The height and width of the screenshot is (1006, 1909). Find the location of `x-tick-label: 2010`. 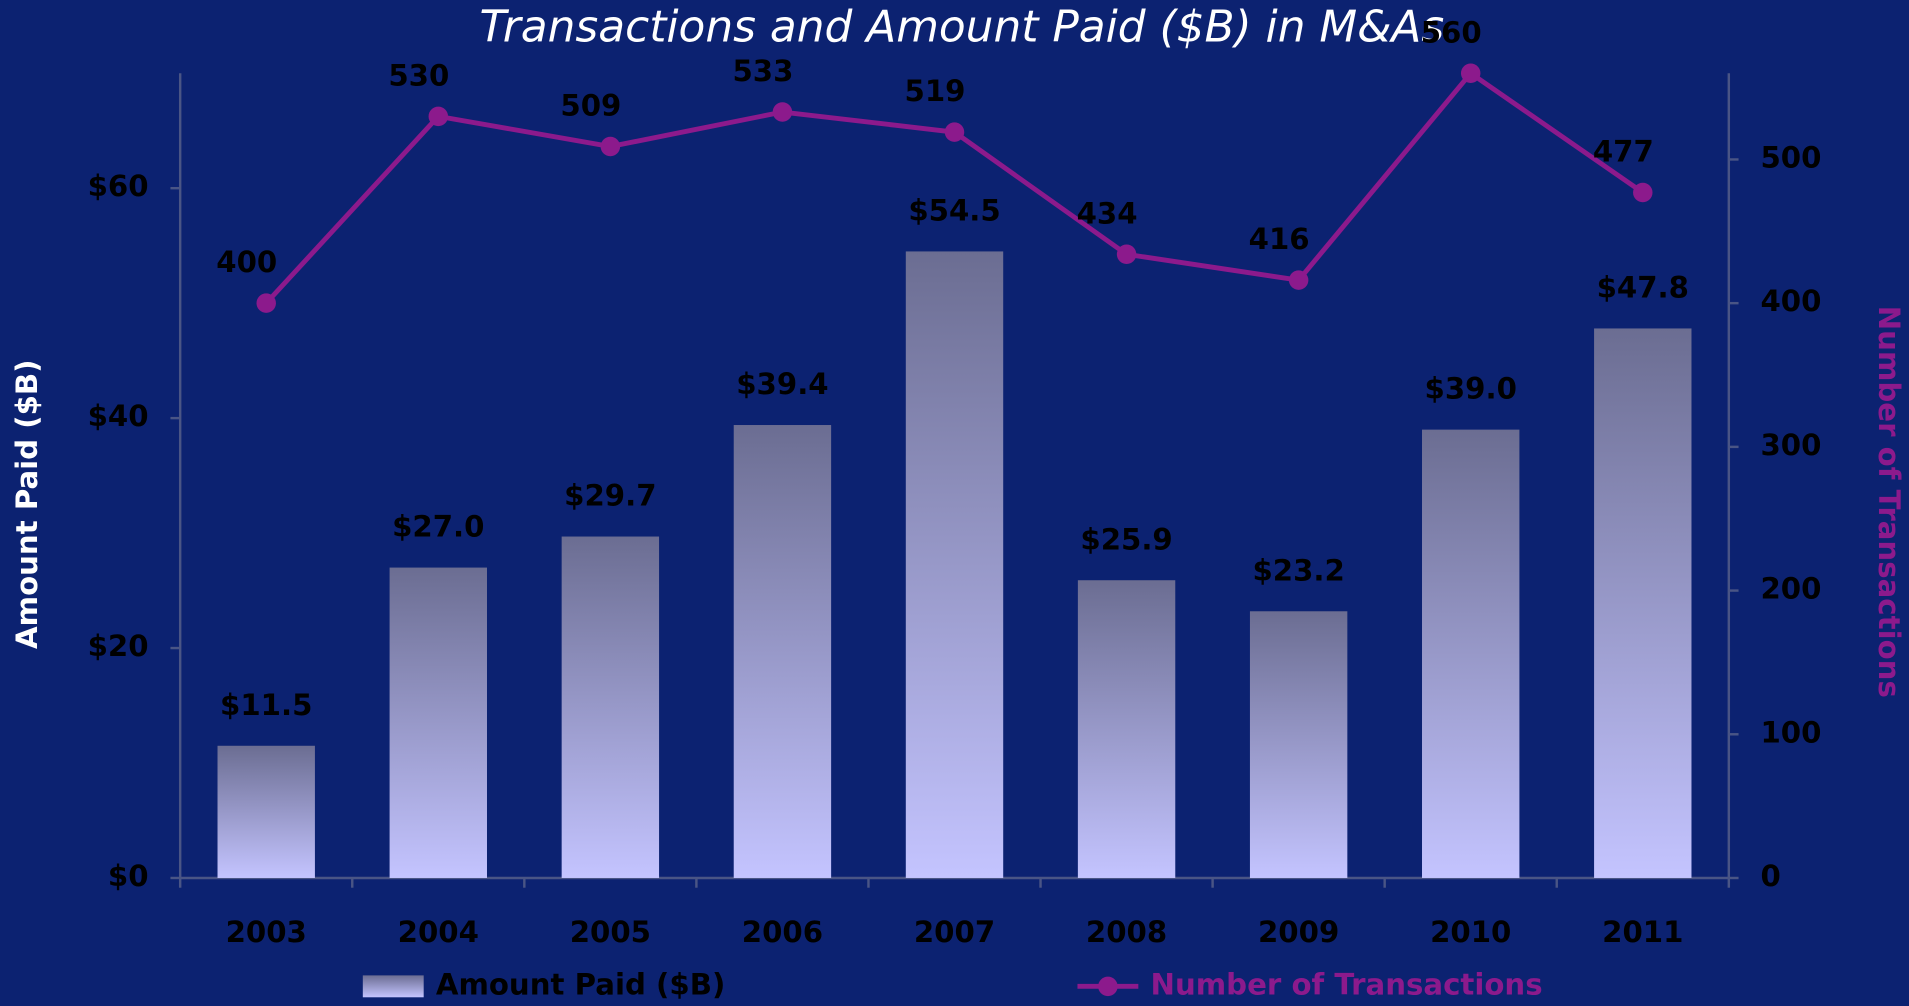

x-tick-label: 2010 is located at coordinates (1470, 932).